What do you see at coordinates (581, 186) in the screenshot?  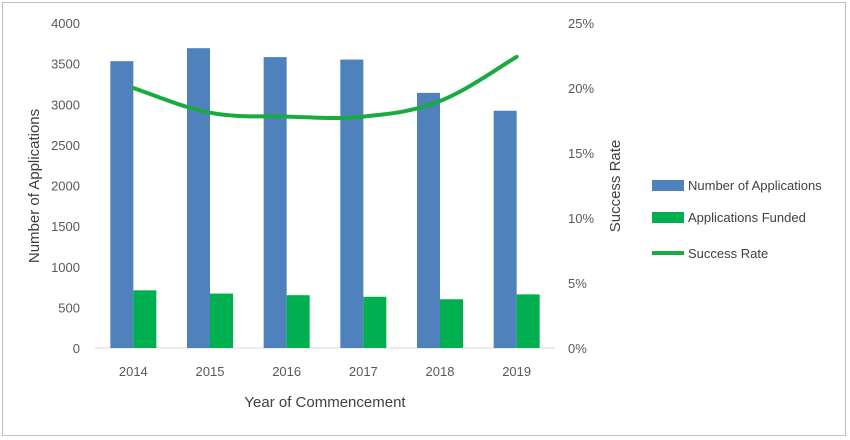 I see `right-axis-ticks: 0% 5% 10% 15% 20% 25%` at bounding box center [581, 186].